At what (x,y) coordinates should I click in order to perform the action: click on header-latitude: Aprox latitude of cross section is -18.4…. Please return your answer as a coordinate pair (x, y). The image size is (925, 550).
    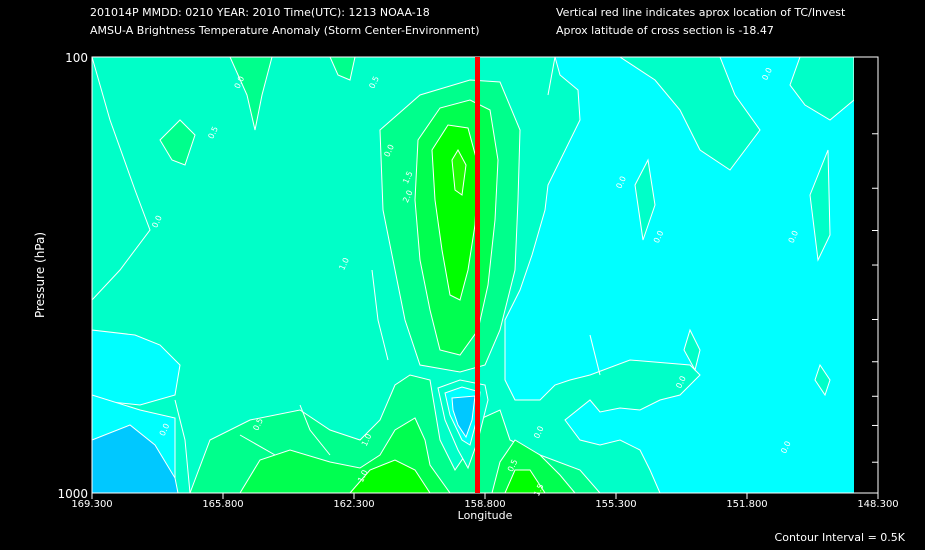
    Looking at the image, I should click on (665, 30).